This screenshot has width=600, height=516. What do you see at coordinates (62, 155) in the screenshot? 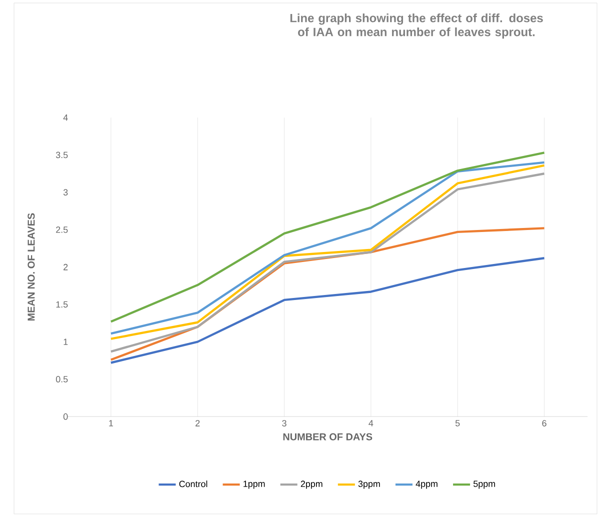
I see `y-tick-label: 3.5` at bounding box center [62, 155].